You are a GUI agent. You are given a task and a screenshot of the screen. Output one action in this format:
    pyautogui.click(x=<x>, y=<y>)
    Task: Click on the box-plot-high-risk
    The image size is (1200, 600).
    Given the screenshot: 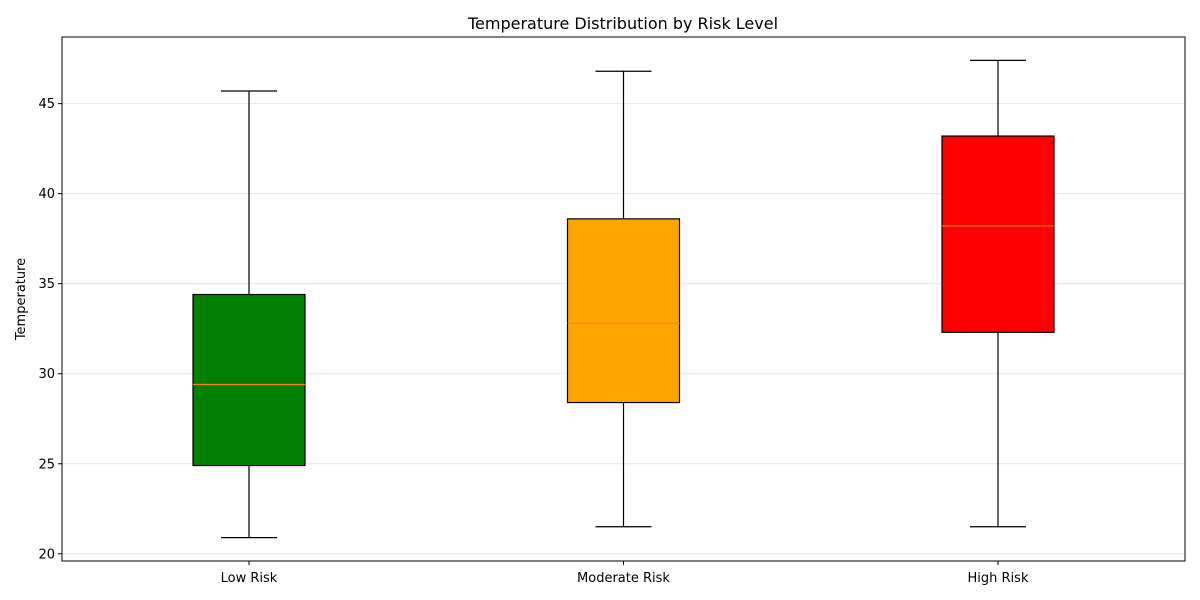 What is the action you would take?
    pyautogui.click(x=998, y=293)
    